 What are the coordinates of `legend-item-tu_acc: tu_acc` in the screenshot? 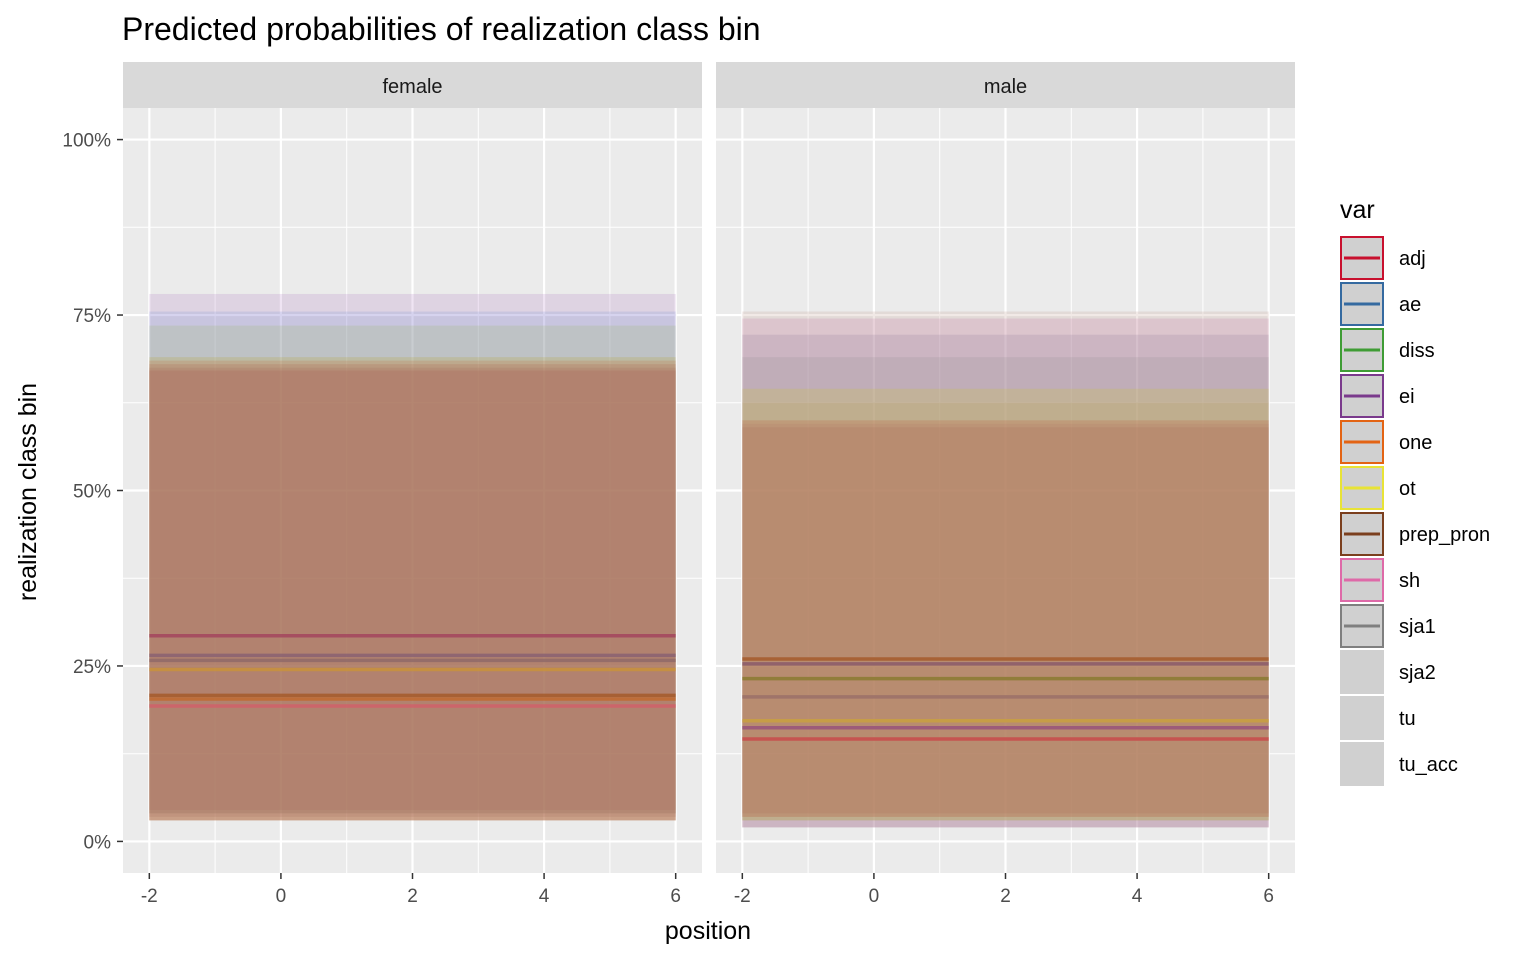 It's located at (1399, 764).